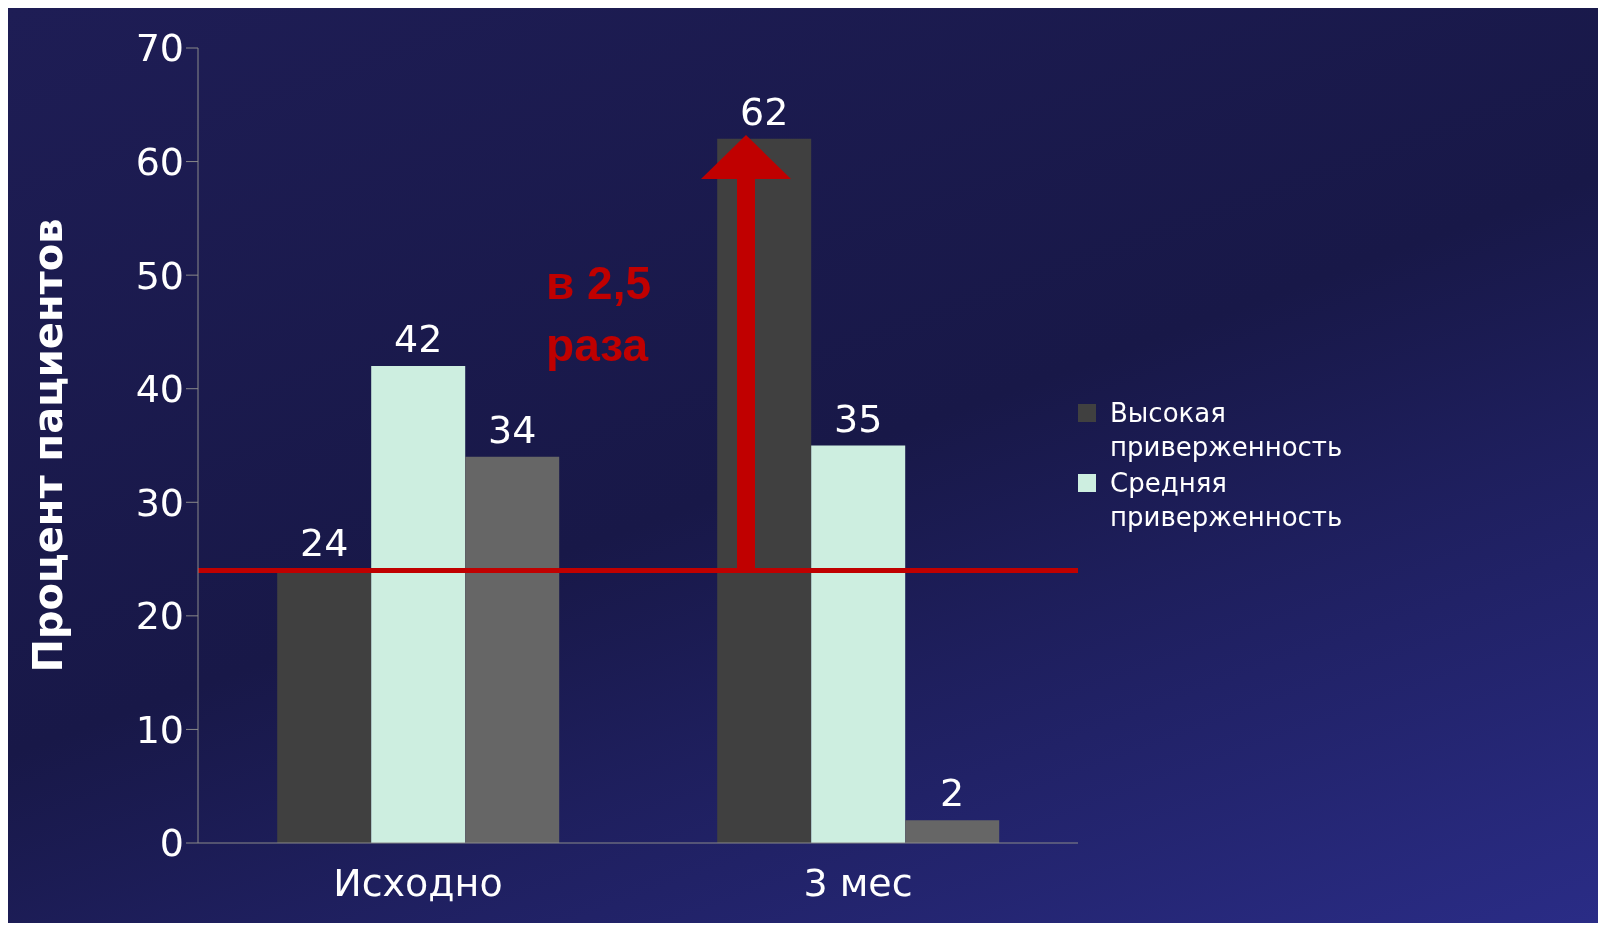 The height and width of the screenshot is (938, 1608). I want to click on data-label: 24, so click(324, 543).